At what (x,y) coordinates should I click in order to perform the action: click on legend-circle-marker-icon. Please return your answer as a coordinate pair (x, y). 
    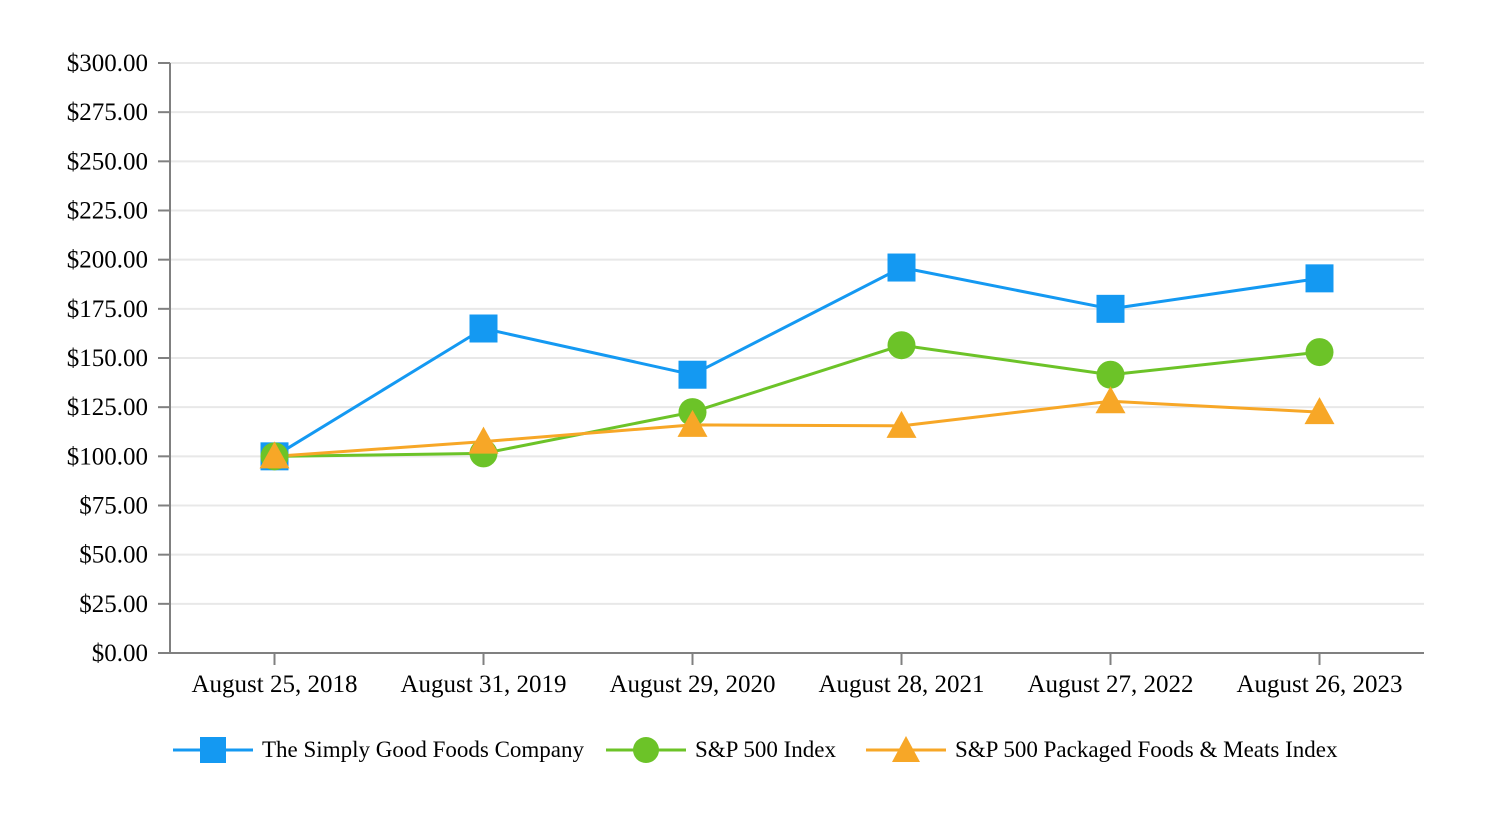
    Looking at the image, I should click on (646, 750).